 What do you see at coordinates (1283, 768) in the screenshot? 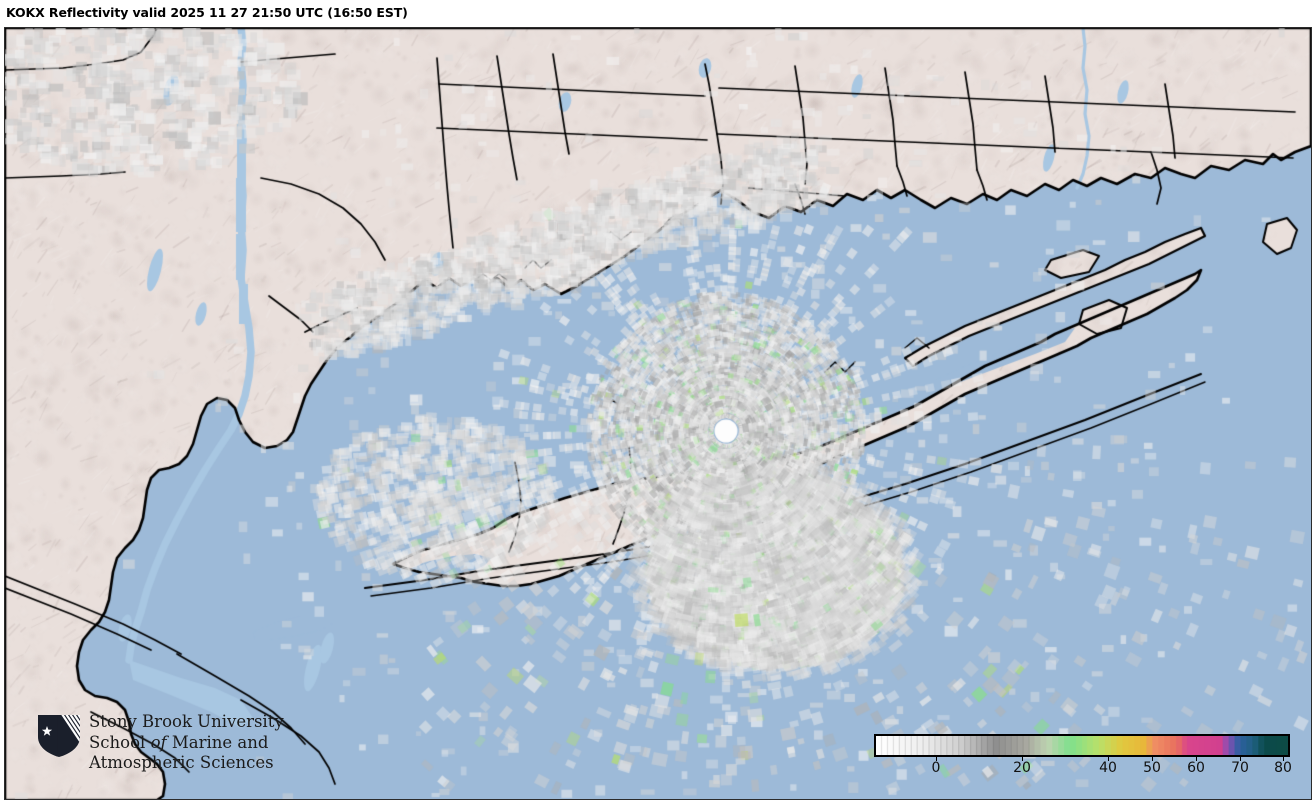
I see `colorbar-tick-label: 80` at bounding box center [1283, 768].